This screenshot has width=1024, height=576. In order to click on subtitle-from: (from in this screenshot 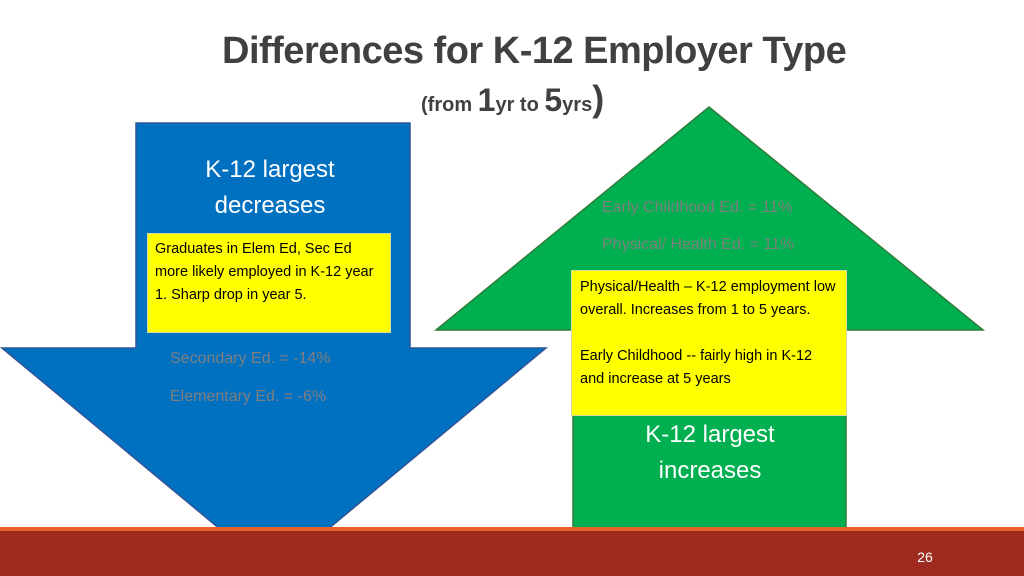, I will do `click(449, 105)`.